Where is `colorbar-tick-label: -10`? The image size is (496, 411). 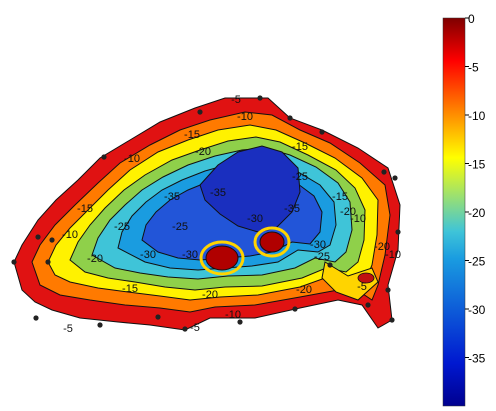 colorbar-tick-label: -10 is located at coordinates (477, 116).